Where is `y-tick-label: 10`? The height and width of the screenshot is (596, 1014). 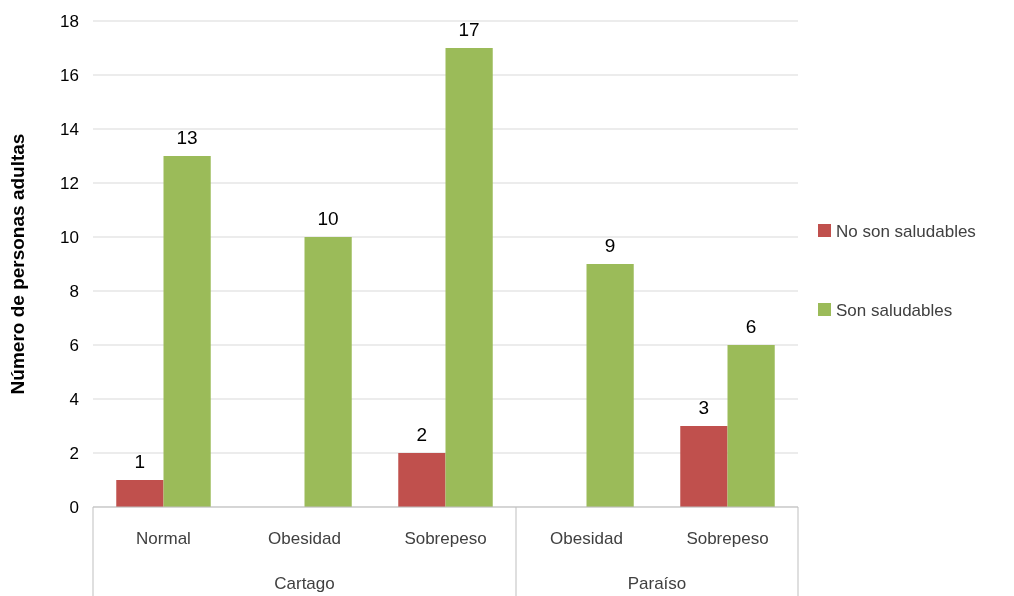
y-tick-label: 10 is located at coordinates (69, 237).